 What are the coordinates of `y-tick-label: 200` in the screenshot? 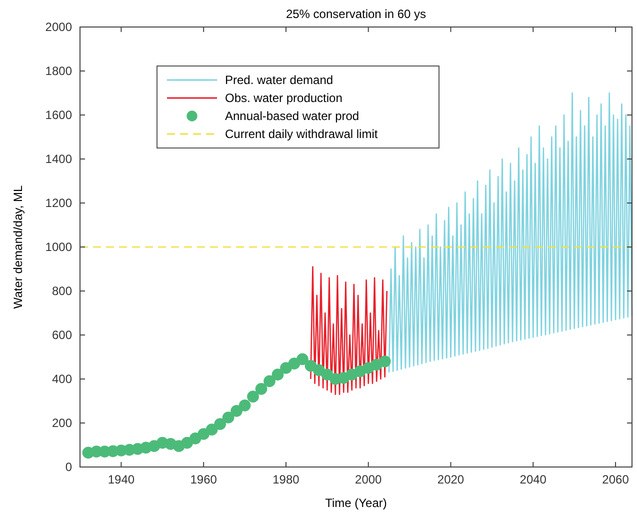 It's located at (62, 423).